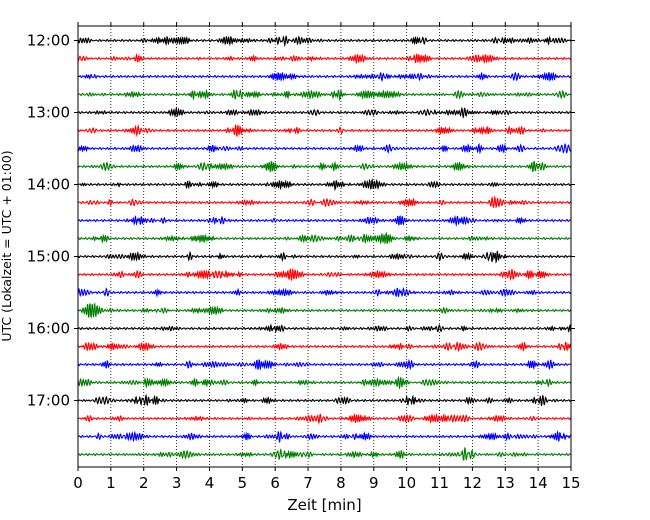 This screenshot has width=650, height=520. I want to click on x-tick-label: 6, so click(275, 483).